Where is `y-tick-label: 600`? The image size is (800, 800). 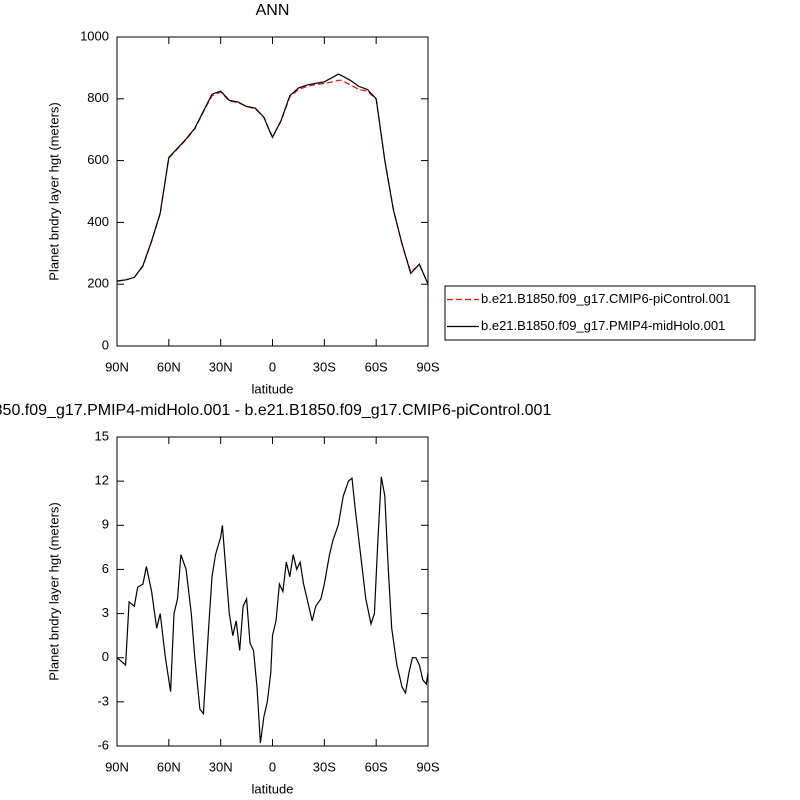 y-tick-label: 600 is located at coordinates (98, 159).